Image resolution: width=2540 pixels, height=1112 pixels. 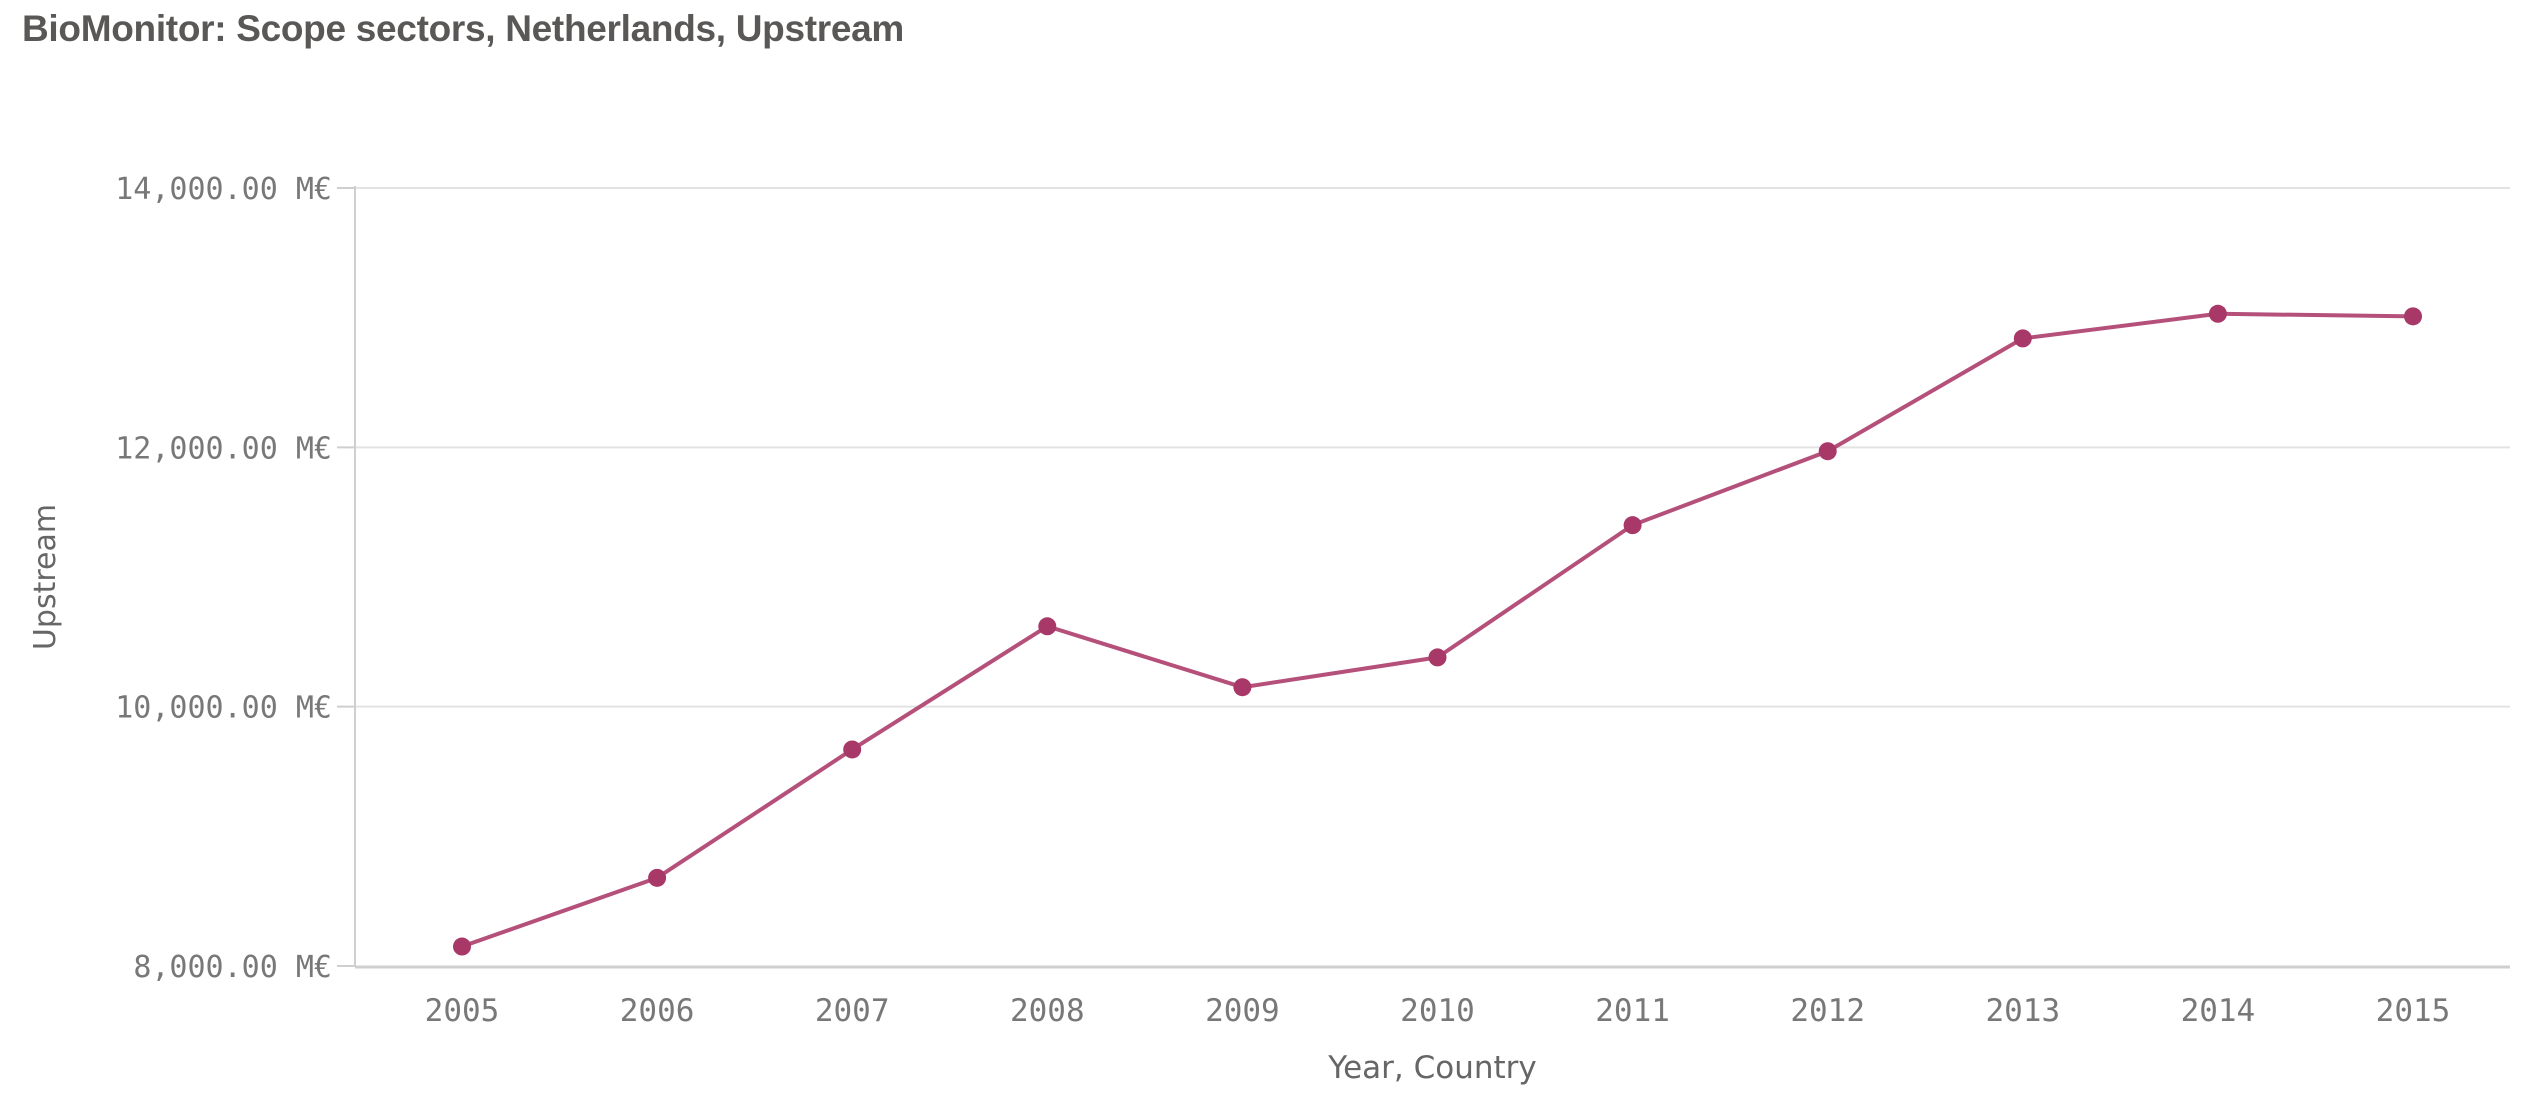 What do you see at coordinates (657, 1011) in the screenshot?
I see `x-tick-label: 2006` at bounding box center [657, 1011].